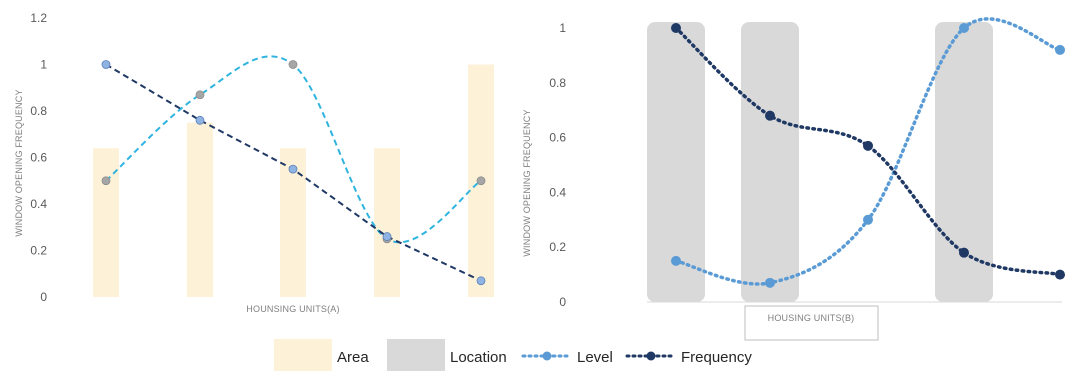  What do you see at coordinates (38, 18) in the screenshot?
I see `chart-a-y-tick-label: 1.2` at bounding box center [38, 18].